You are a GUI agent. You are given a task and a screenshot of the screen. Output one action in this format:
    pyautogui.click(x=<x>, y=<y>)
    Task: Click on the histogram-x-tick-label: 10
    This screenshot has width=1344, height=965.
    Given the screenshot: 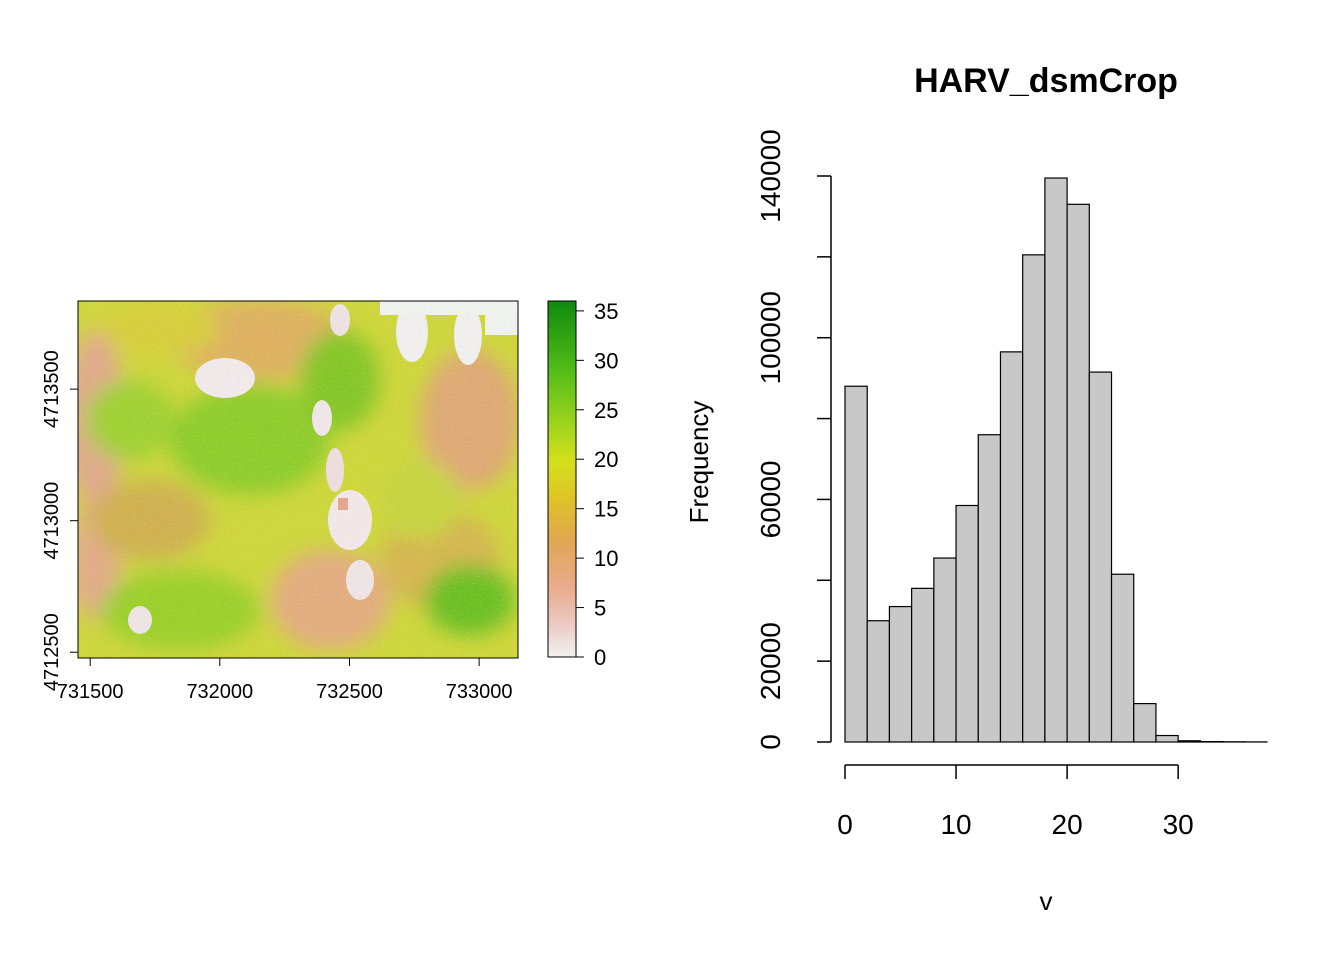 What is the action you would take?
    pyautogui.click(x=955, y=824)
    